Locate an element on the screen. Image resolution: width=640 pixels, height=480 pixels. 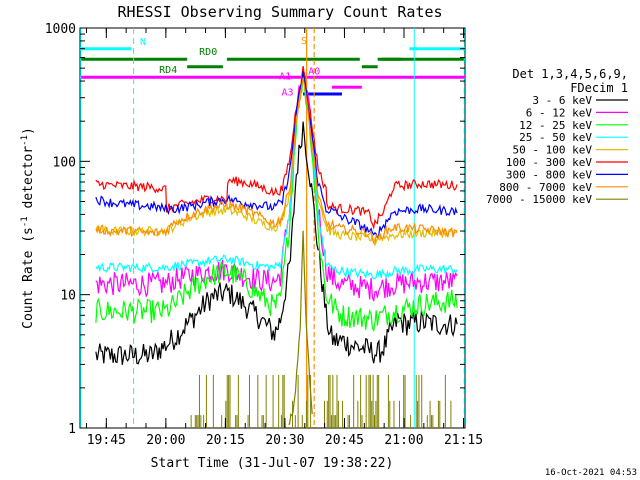
y-axis-label-end: ) is located at coordinates (28, 131).